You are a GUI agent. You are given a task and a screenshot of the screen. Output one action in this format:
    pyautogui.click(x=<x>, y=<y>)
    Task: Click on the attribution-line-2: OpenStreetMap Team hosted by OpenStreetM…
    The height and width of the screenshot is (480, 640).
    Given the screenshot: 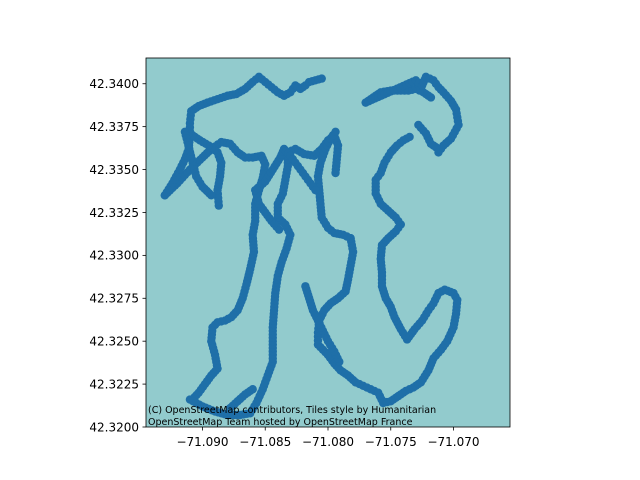 What is the action you would take?
    pyautogui.click(x=280, y=422)
    